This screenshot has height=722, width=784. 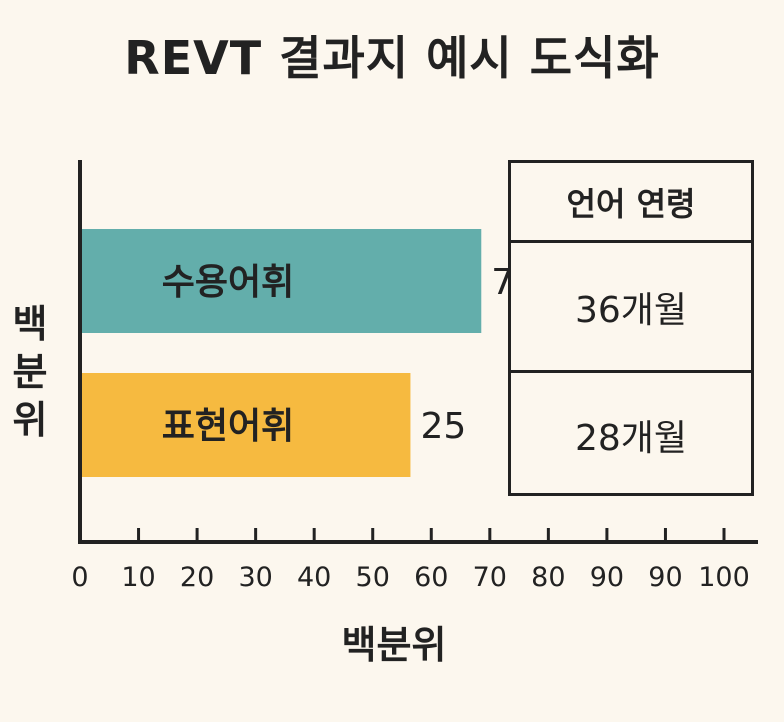 I want to click on x-tick-label: 0, so click(x=79, y=577).